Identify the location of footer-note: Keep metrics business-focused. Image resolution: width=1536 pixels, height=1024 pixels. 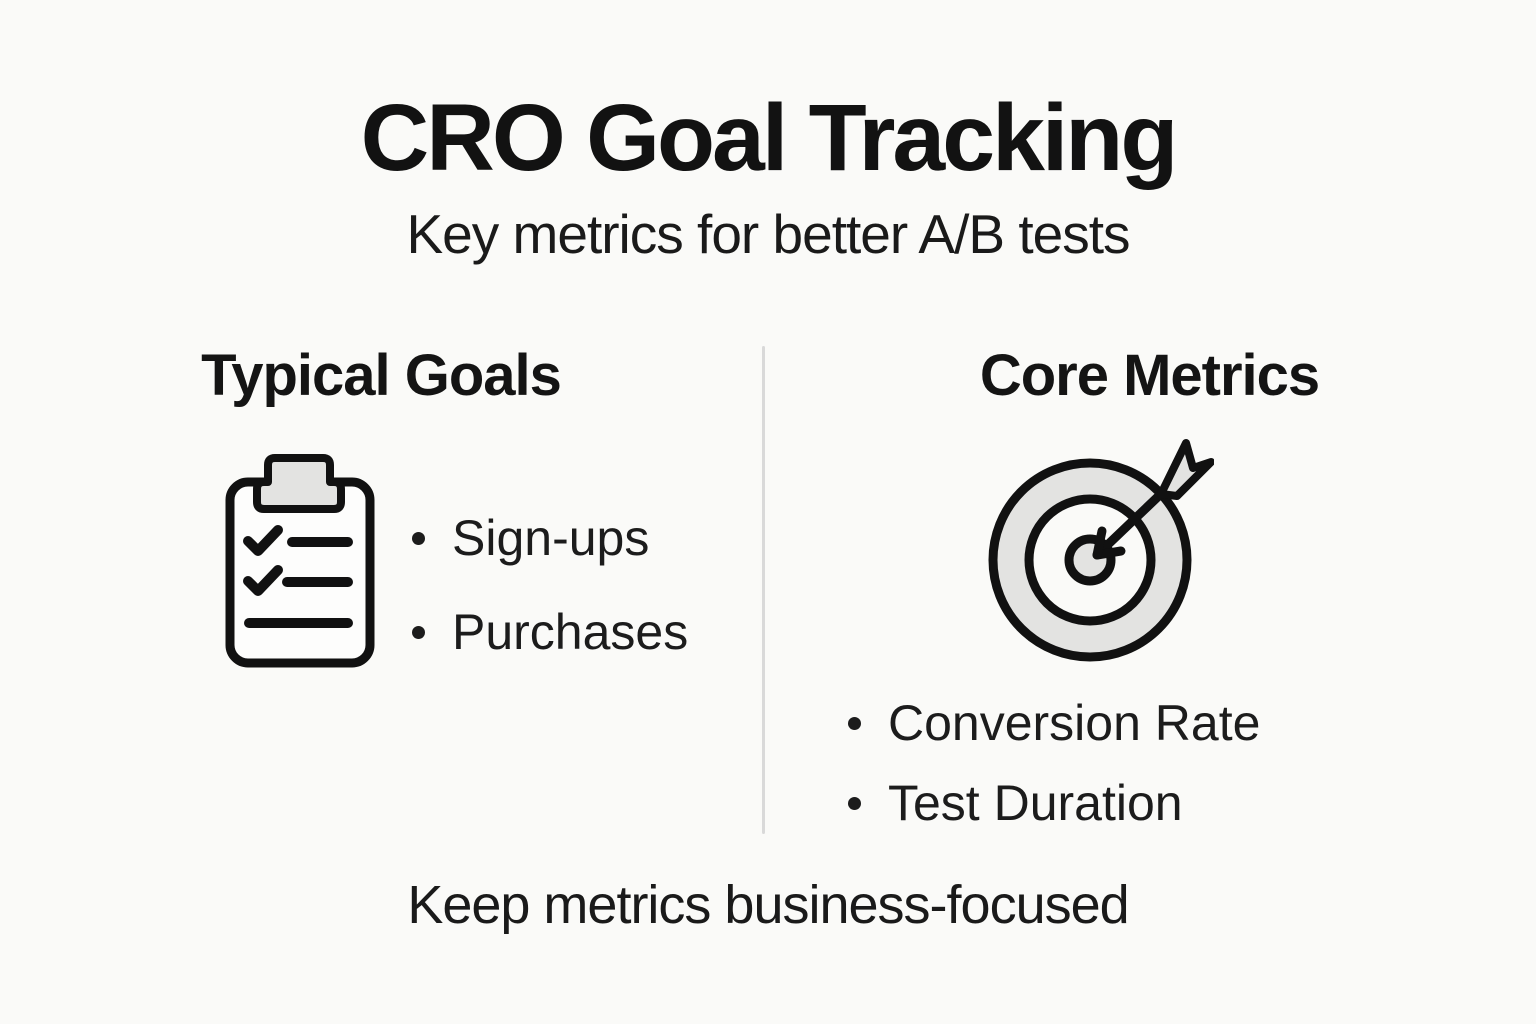
(768, 905).